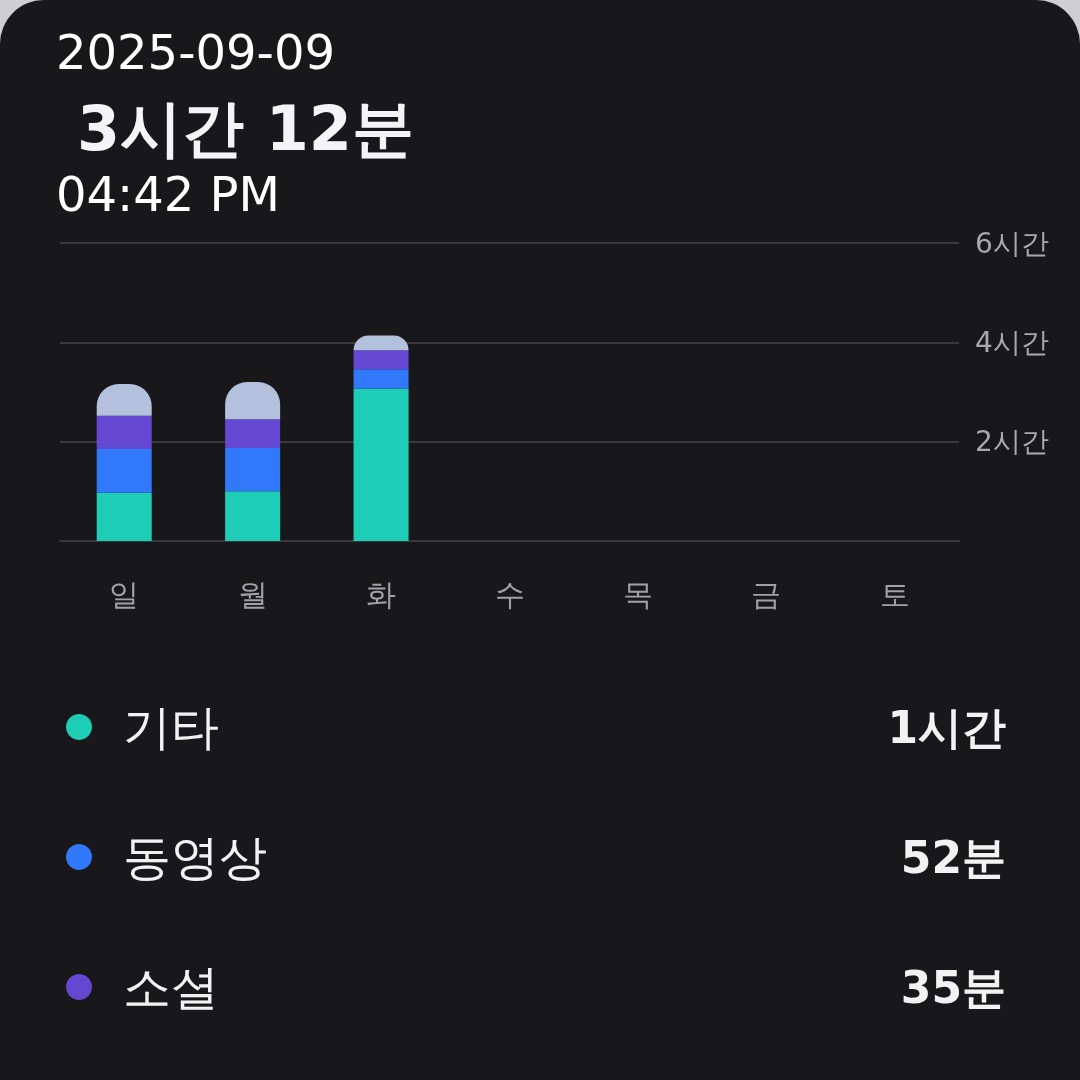  I want to click on chart-title: 3시간 12분, so click(246, 128).